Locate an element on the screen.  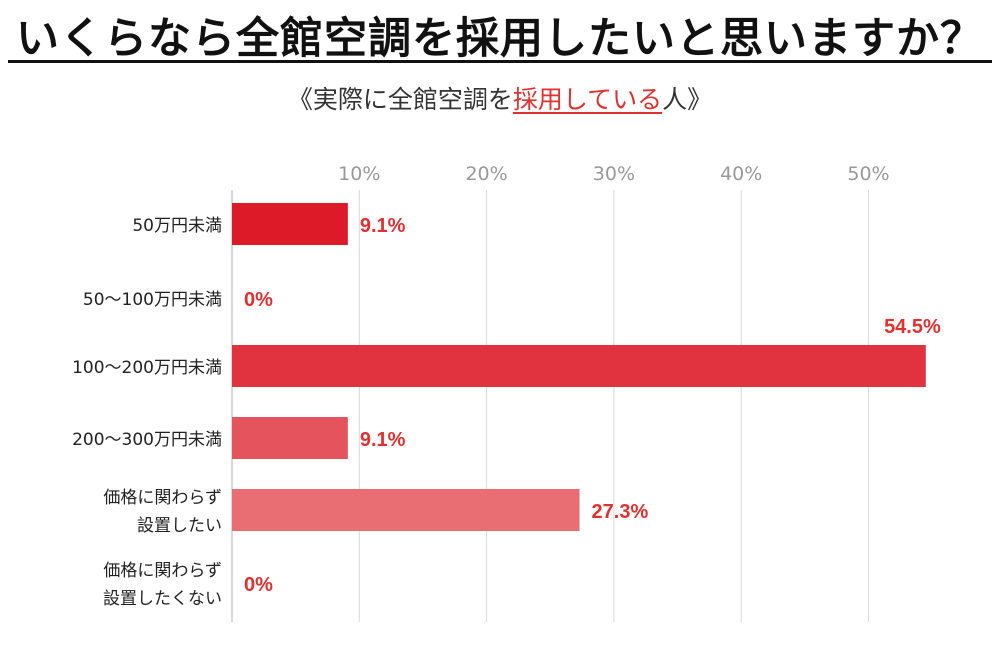
subtitle-prefix: 《実際に全館空調を is located at coordinates (400, 99).